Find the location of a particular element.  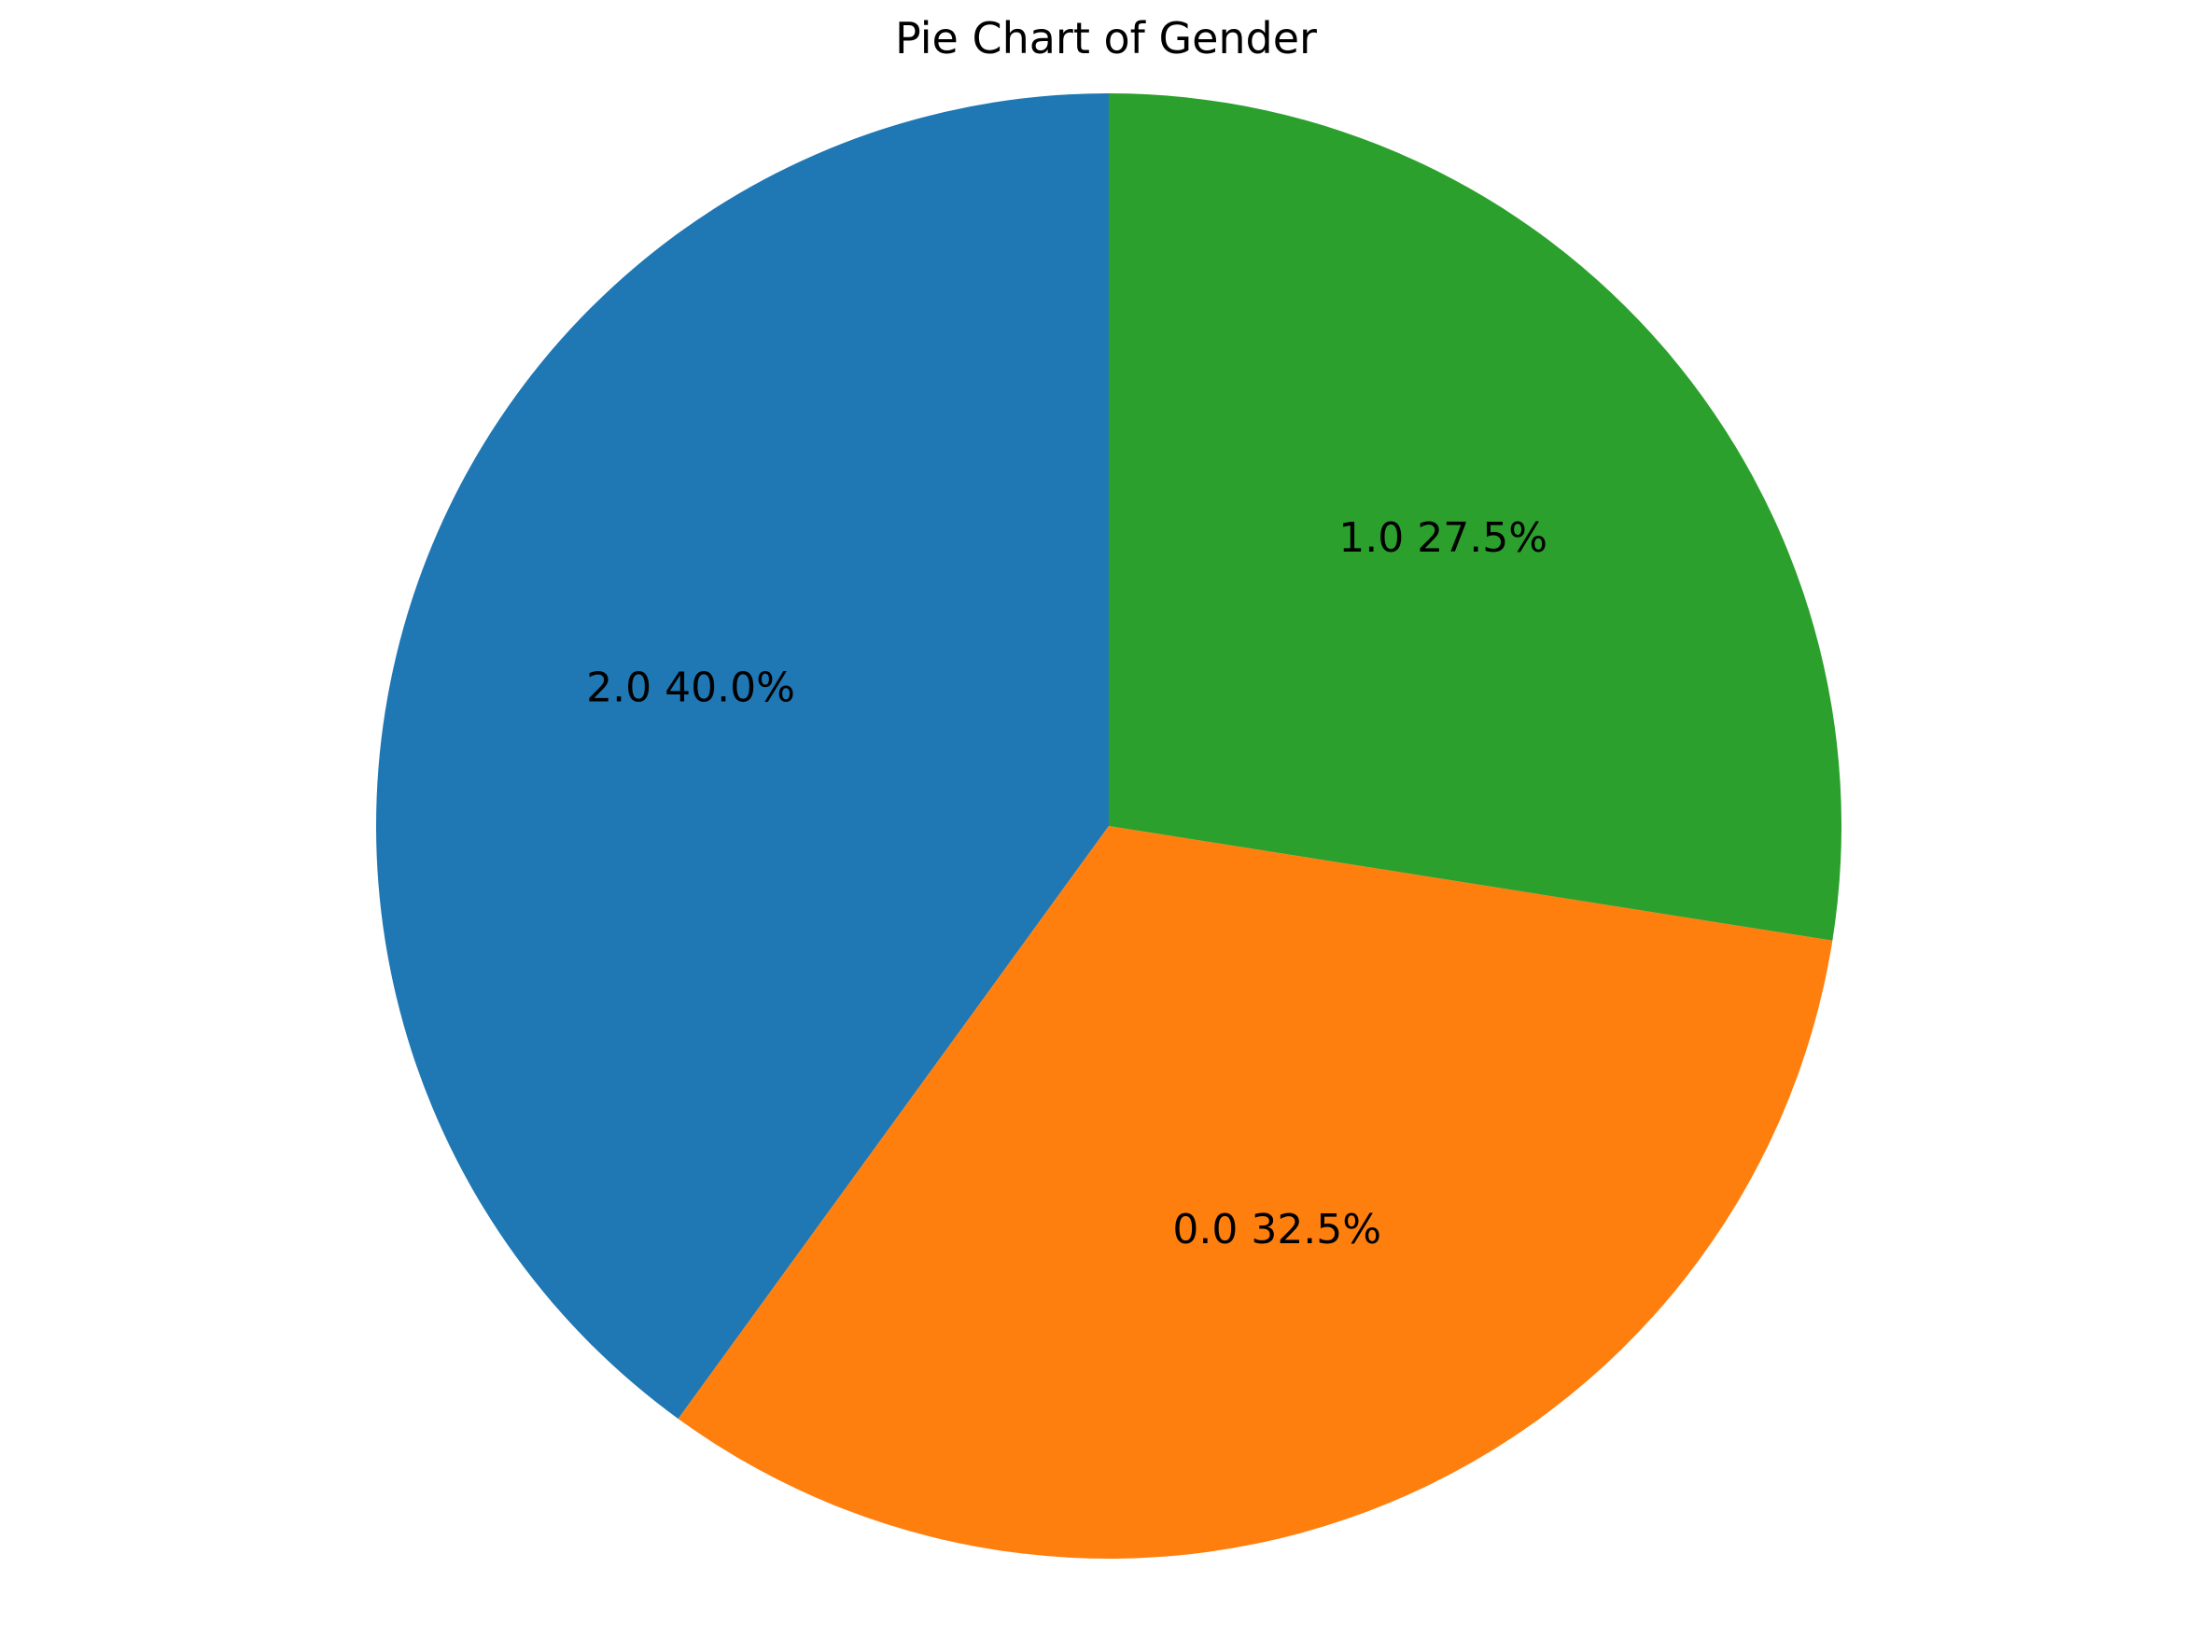

slice-label-1-0: 1.0 27.5% is located at coordinates (1442, 538).